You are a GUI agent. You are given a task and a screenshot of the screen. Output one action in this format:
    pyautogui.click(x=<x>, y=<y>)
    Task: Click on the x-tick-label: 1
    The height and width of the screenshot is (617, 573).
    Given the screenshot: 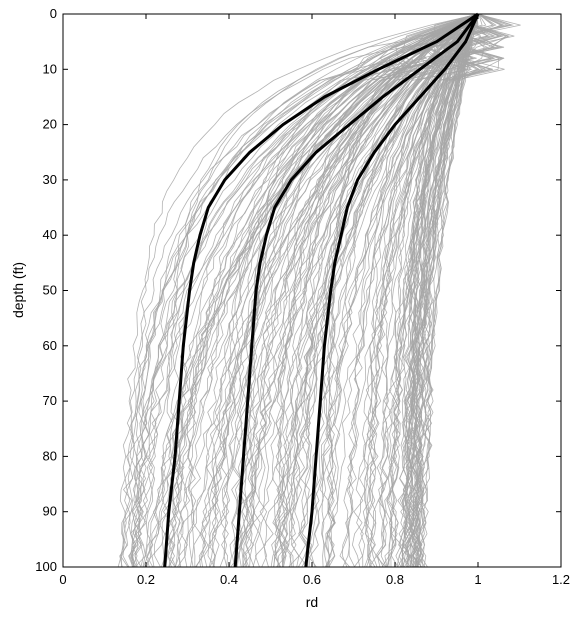 What is the action you would take?
    pyautogui.click(x=477, y=579)
    